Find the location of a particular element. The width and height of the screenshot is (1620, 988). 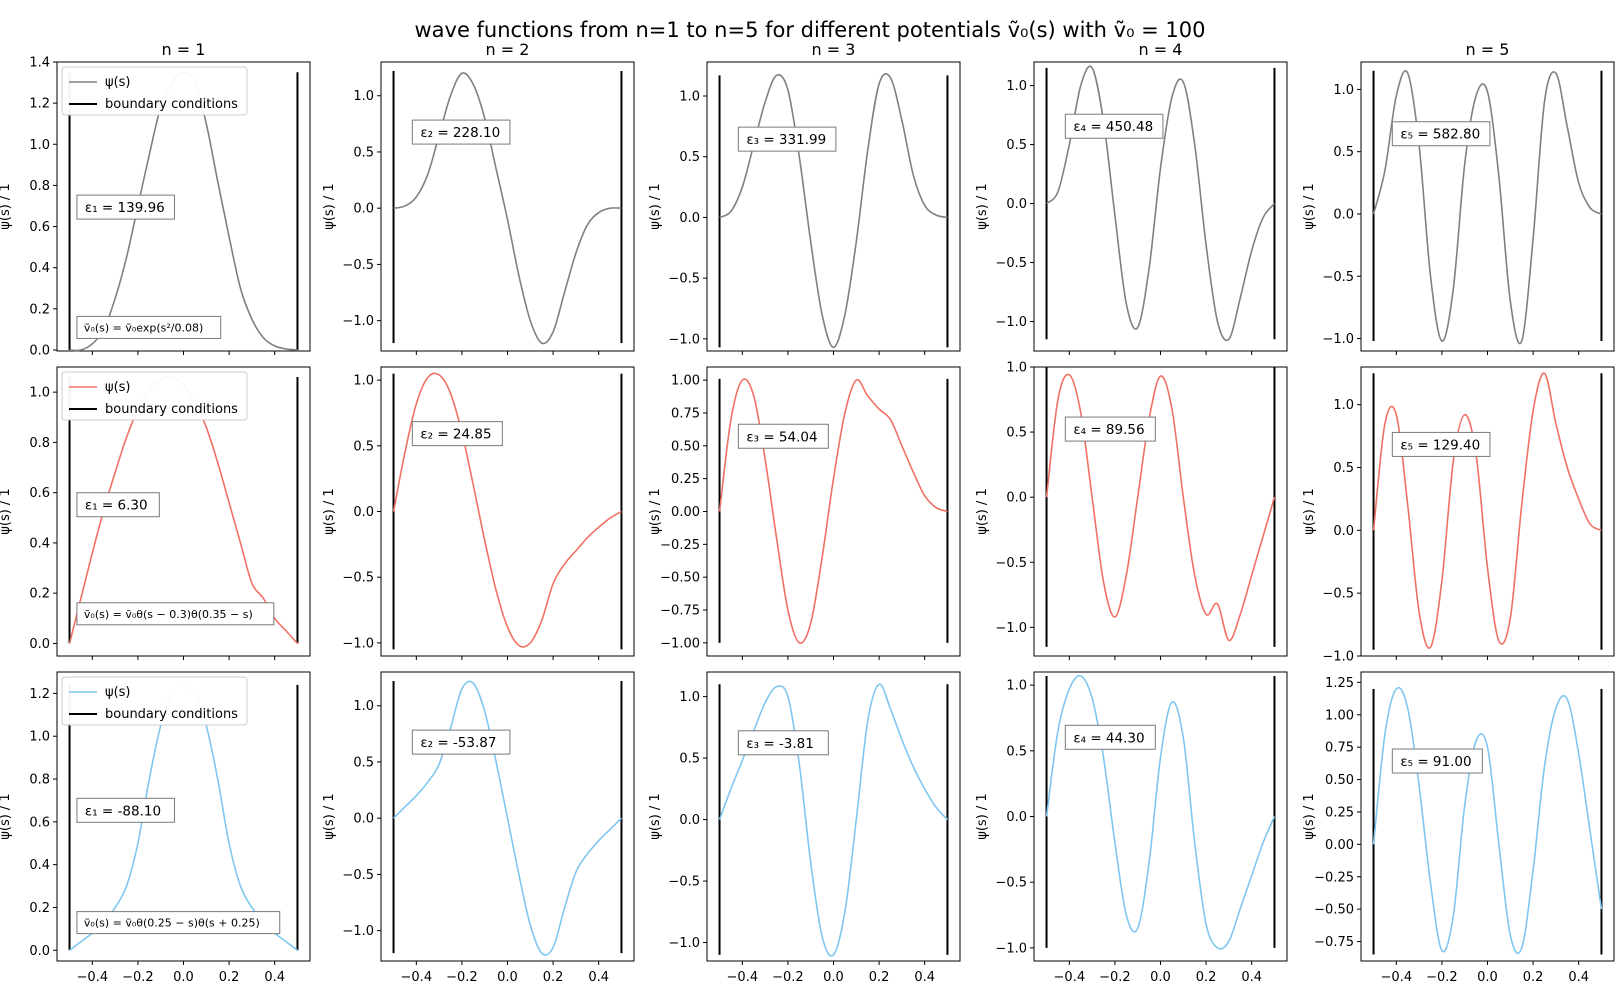

energy-label: ε₄ = 450.48 is located at coordinates (1113, 127).